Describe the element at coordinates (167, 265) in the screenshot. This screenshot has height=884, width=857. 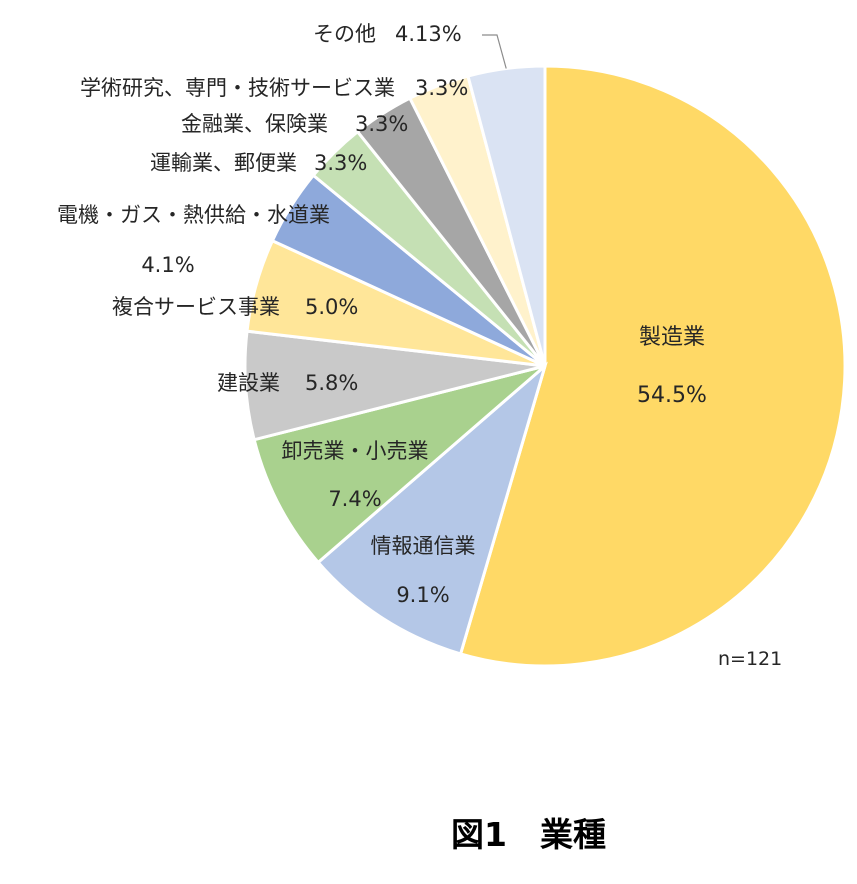
I see `slice-value-label: 4.1%` at that location.